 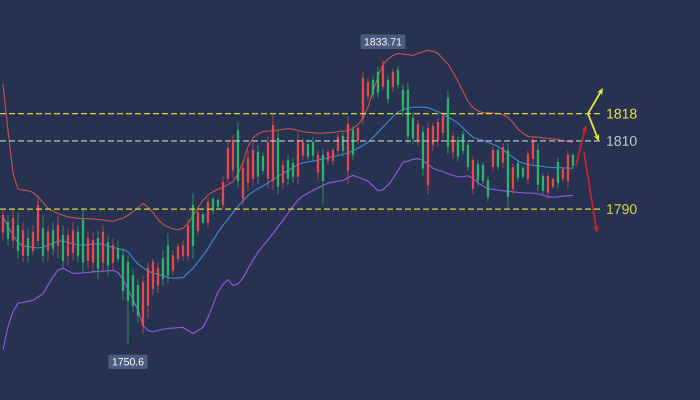 I want to click on ref-line-label: 1810, so click(x=622, y=141).